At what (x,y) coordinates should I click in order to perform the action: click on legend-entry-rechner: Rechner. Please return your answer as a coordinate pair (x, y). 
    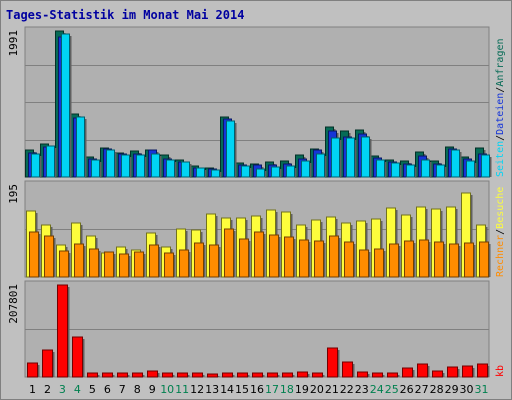
    Looking at the image, I should click on (500, 256).